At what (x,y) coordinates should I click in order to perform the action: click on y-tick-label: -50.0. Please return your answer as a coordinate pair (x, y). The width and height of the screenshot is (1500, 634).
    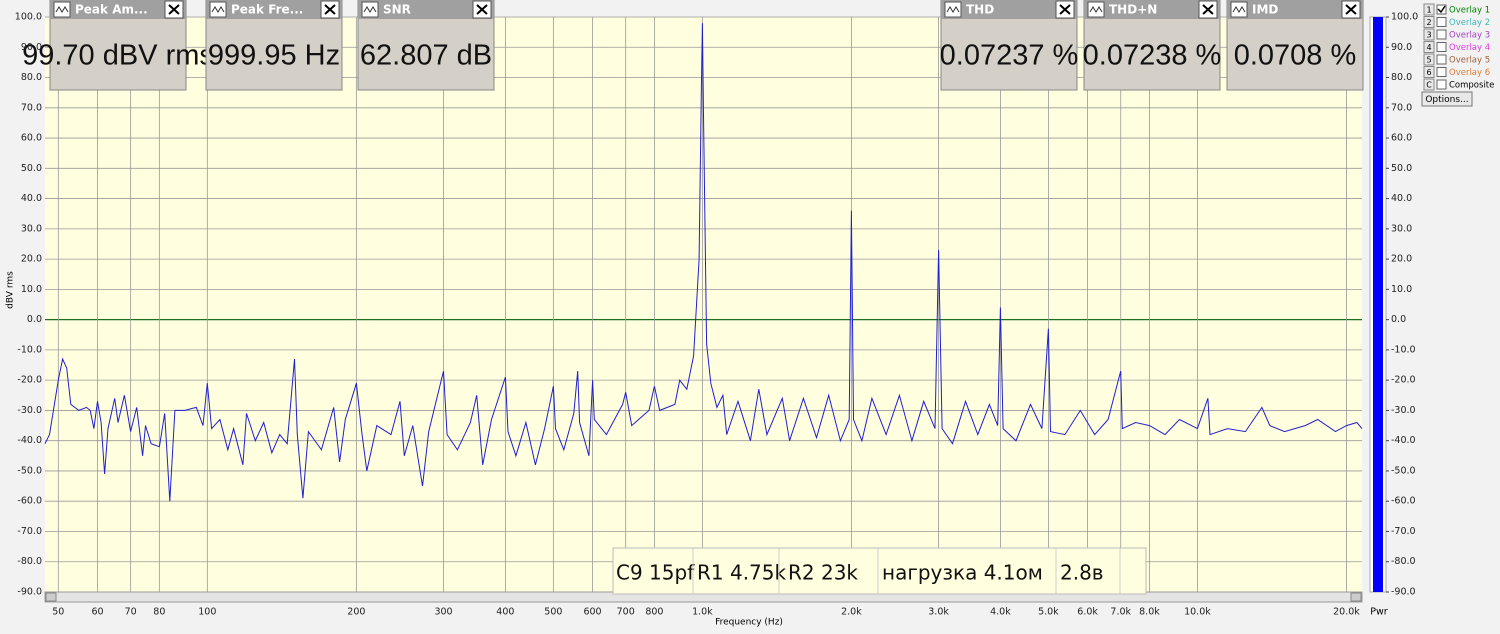
    Looking at the image, I should click on (29, 470).